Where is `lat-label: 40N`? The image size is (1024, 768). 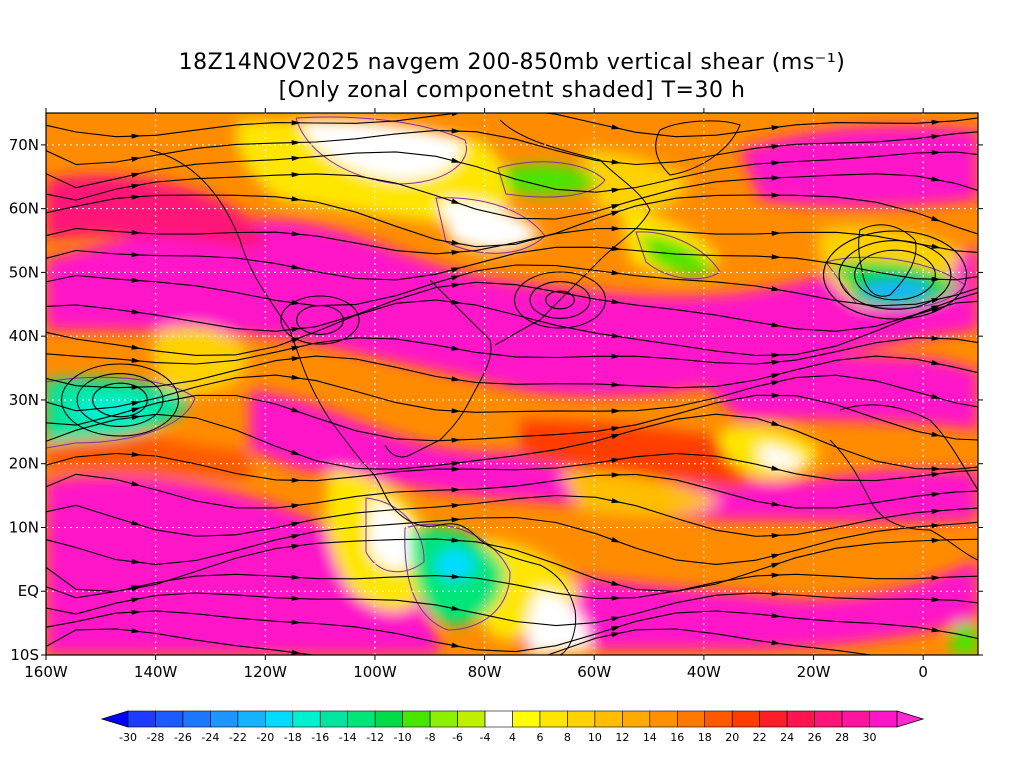 lat-label: 40N is located at coordinates (24, 336).